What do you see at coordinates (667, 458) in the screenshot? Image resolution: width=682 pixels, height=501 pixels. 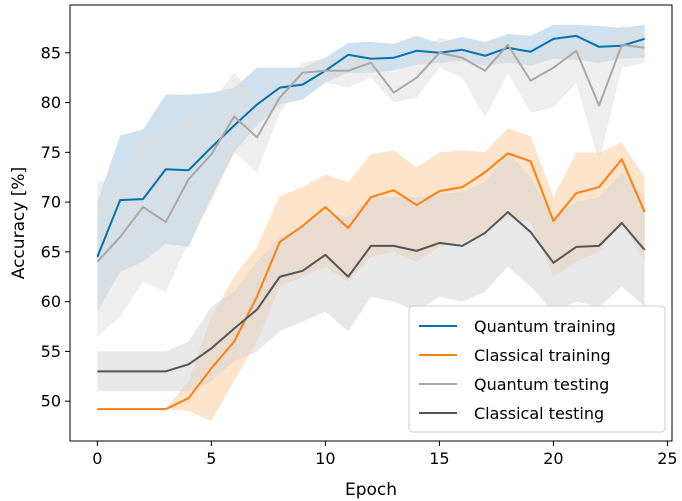 I see `x-tick-label-25: 25` at bounding box center [667, 458].